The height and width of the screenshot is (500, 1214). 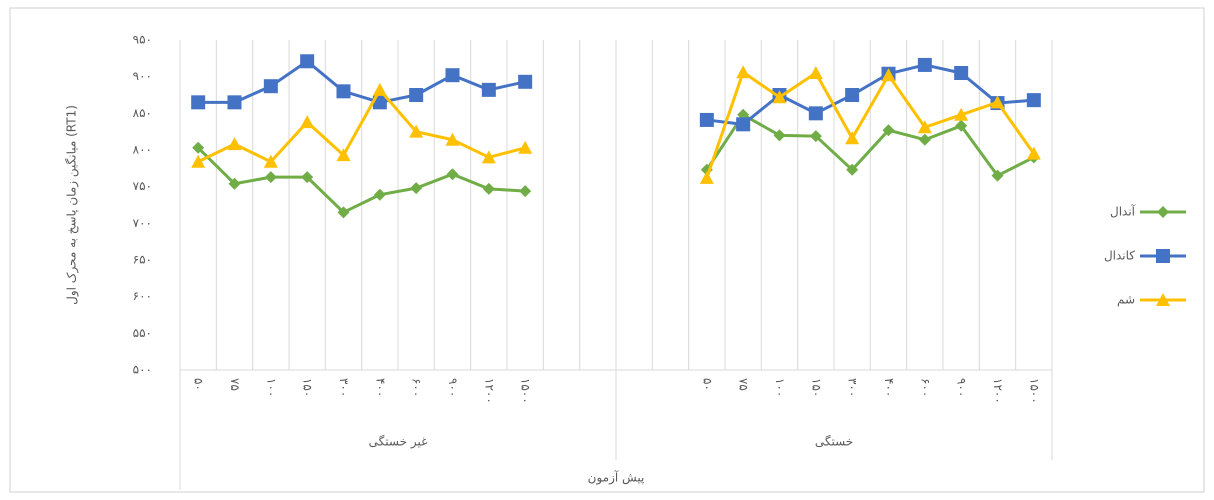 I want to click on outer-label: پیش آزمون, so click(x=616, y=478).